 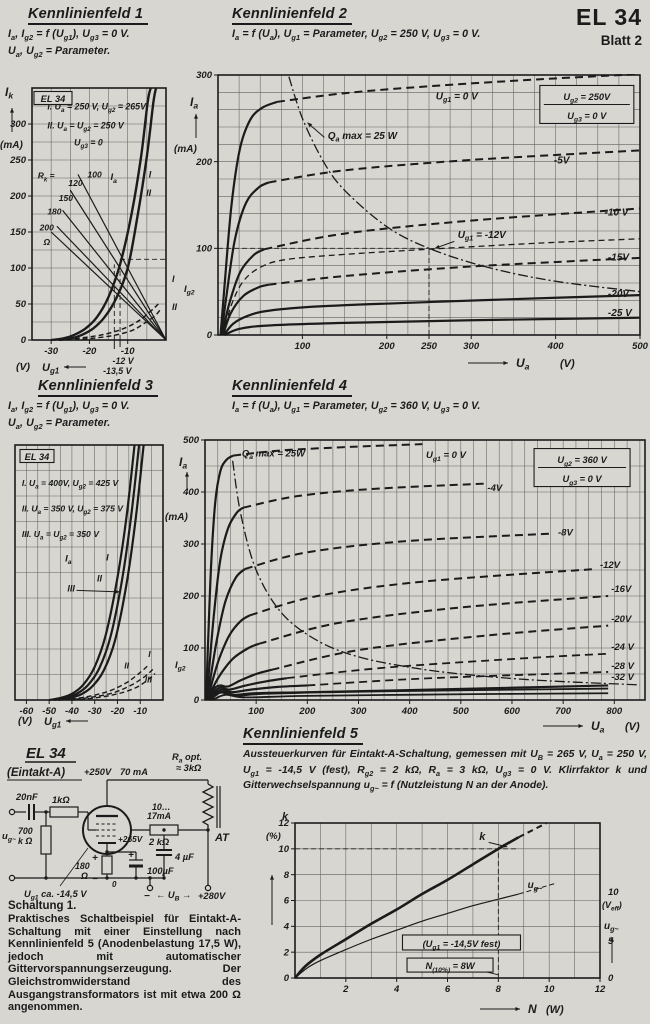 I want to click on svg-text: (W), so click(x=555, y=1010).